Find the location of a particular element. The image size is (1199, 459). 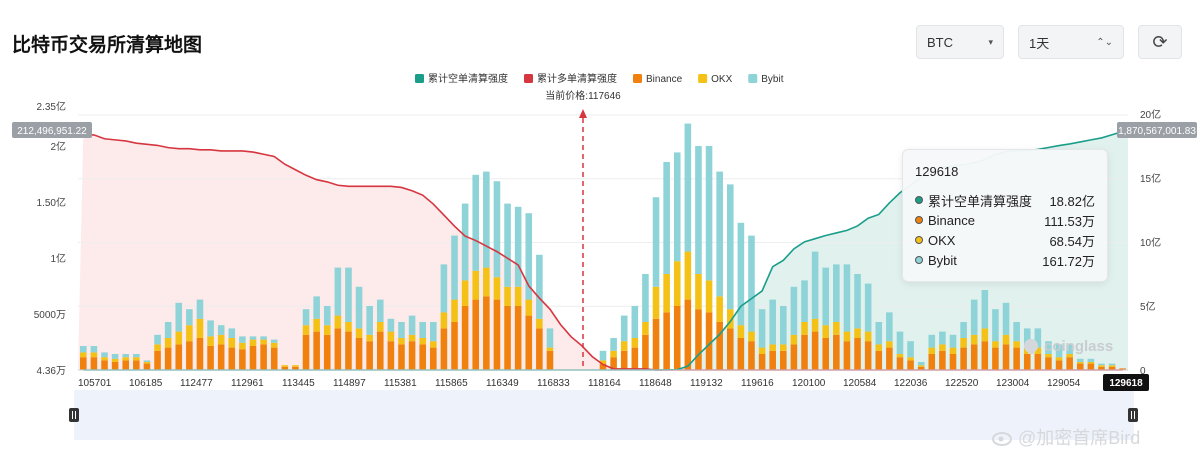

legend-label-2: Binance is located at coordinates (664, 79).